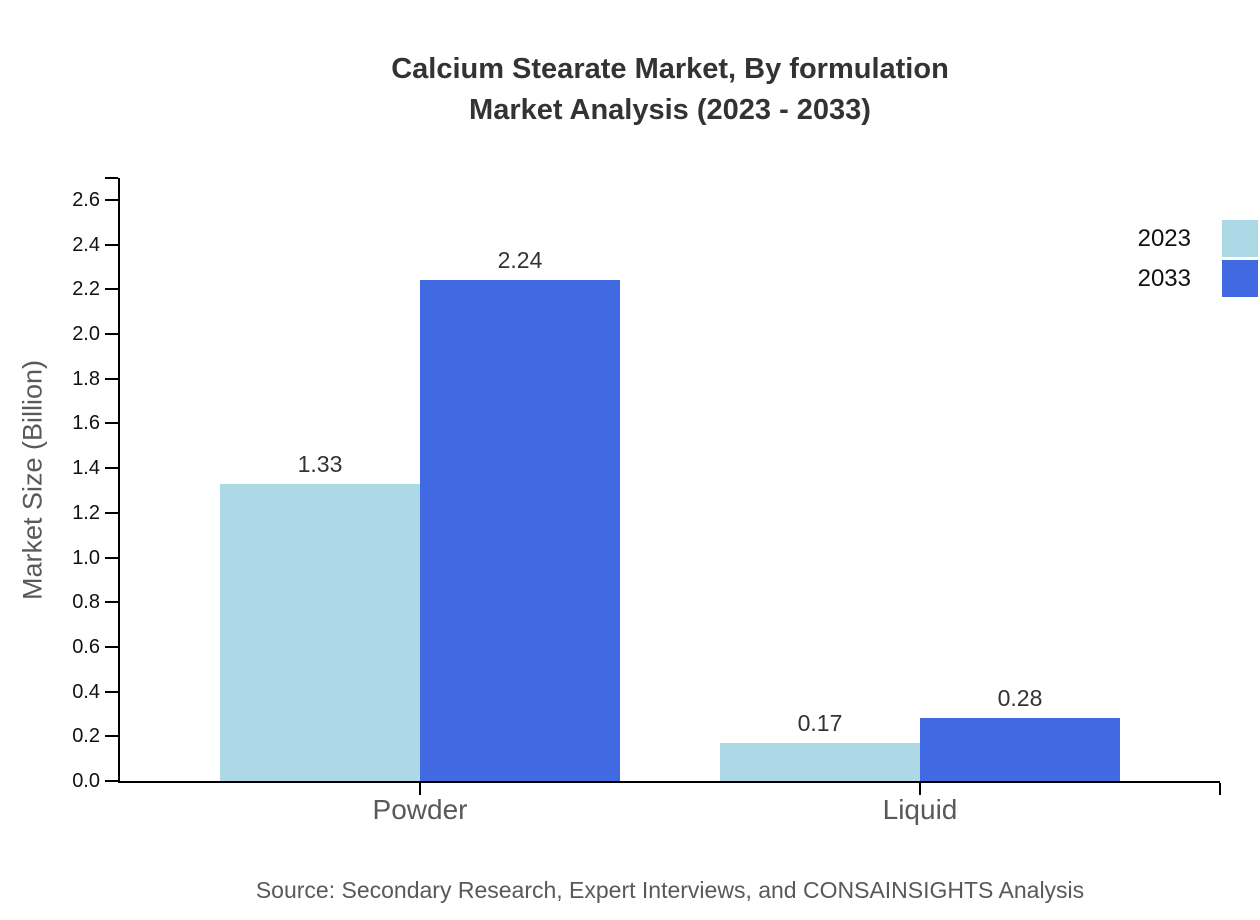 This screenshot has width=1260, height=920. I want to click on y-tick-label: 1.6, so click(86, 423).